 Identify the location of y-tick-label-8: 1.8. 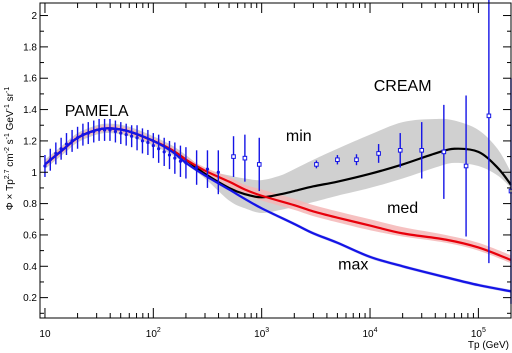
(30, 47).